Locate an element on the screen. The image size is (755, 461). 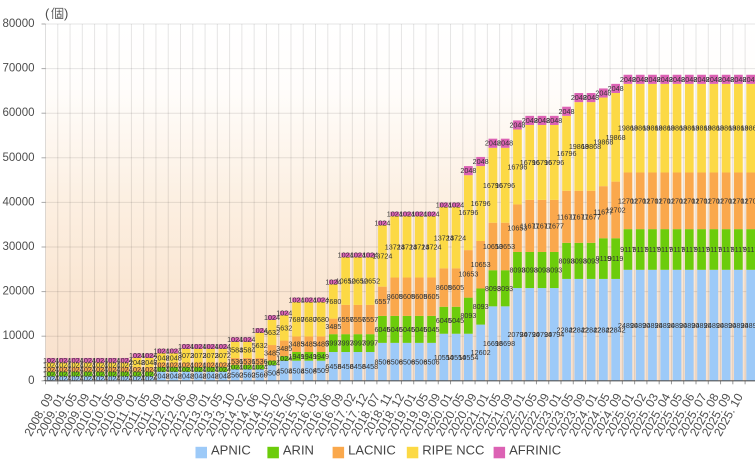
svg-text: RIPE NCC is located at coordinates (453, 449).